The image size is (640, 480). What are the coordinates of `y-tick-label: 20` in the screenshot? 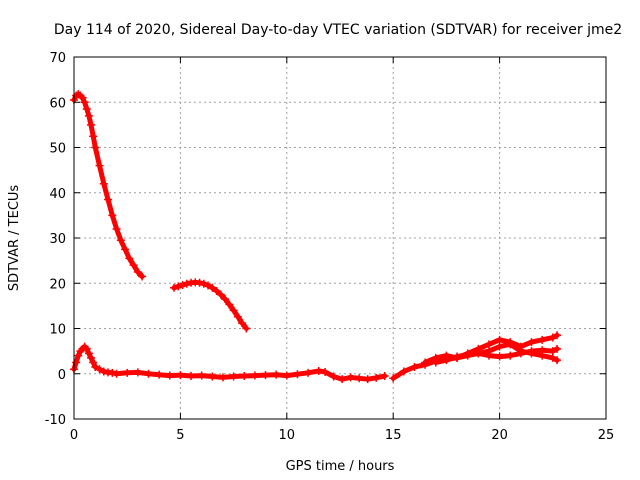 It's located at (57, 284).